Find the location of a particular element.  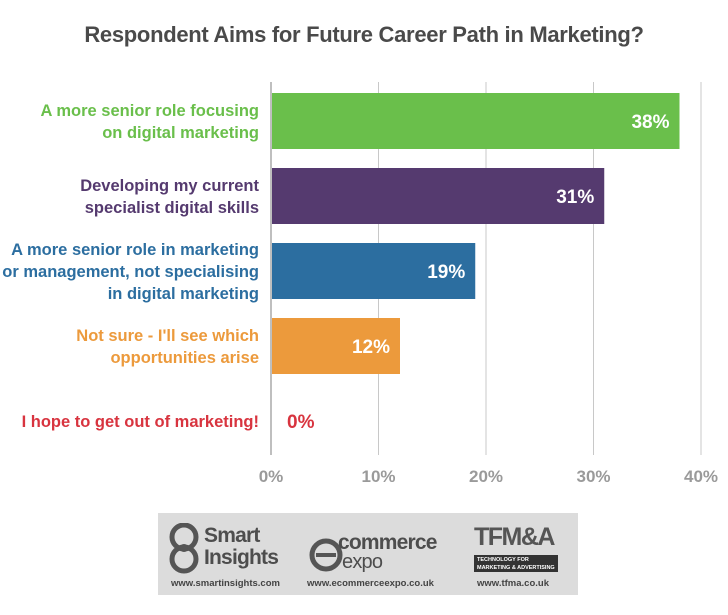

x-tick-label: 10% is located at coordinates (378, 476).